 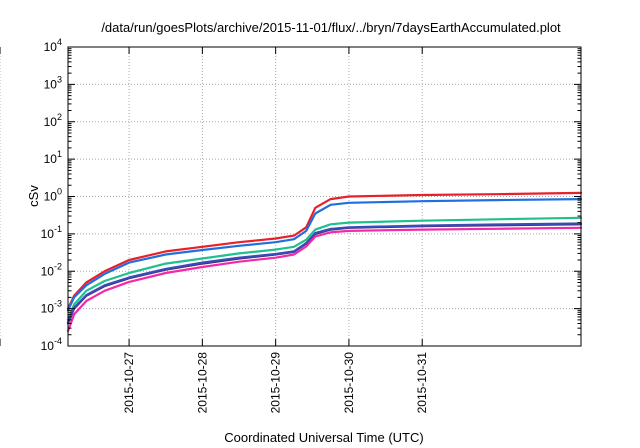 I want to click on y-tick-label: 10³, so click(x=53, y=82).